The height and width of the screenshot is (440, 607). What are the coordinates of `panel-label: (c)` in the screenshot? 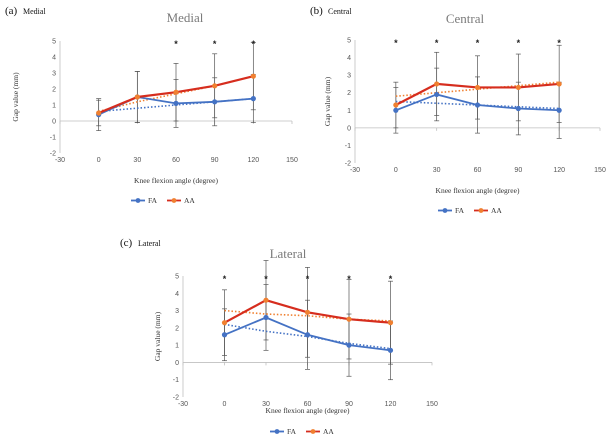 It's located at (126, 243).